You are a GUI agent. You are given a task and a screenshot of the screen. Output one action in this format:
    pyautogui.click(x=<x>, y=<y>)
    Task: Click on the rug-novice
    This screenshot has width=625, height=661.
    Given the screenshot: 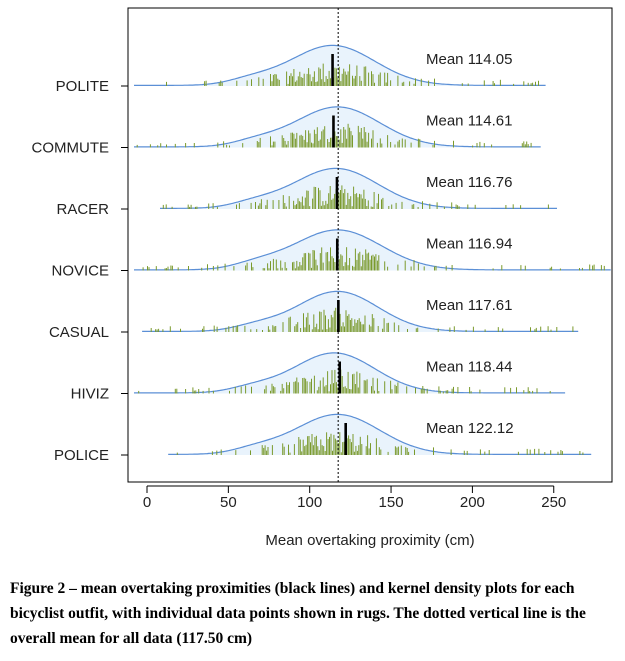 What is the action you would take?
    pyautogui.click(x=373, y=259)
    